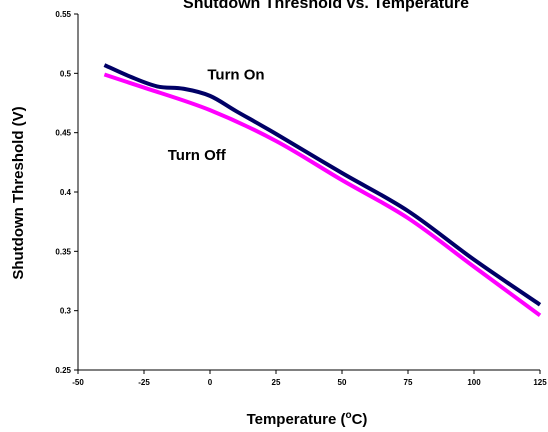 The height and width of the screenshot is (432, 548). I want to click on y-tick-label: 0.25, so click(63, 370).